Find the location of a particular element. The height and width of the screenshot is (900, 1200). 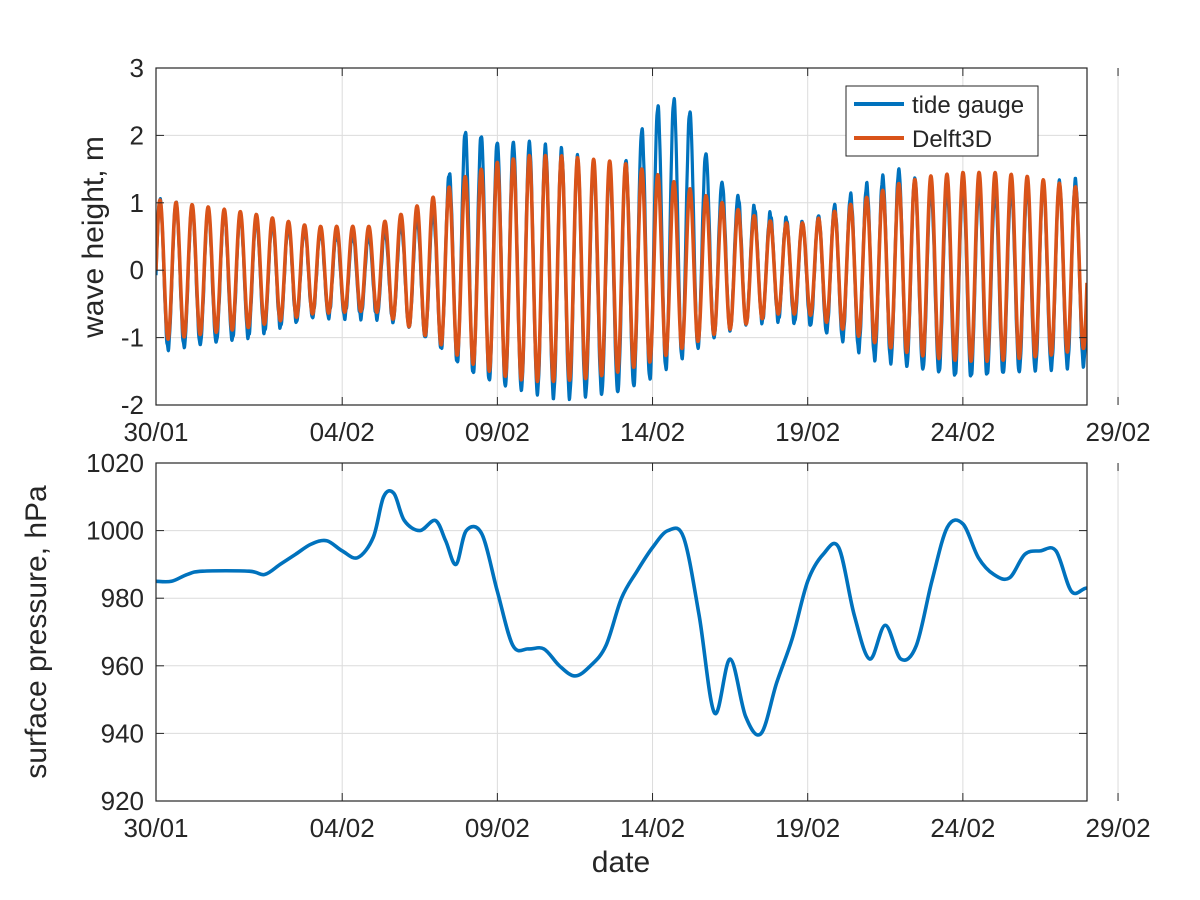

y-tick-label: 0 is located at coordinates (137, 270).